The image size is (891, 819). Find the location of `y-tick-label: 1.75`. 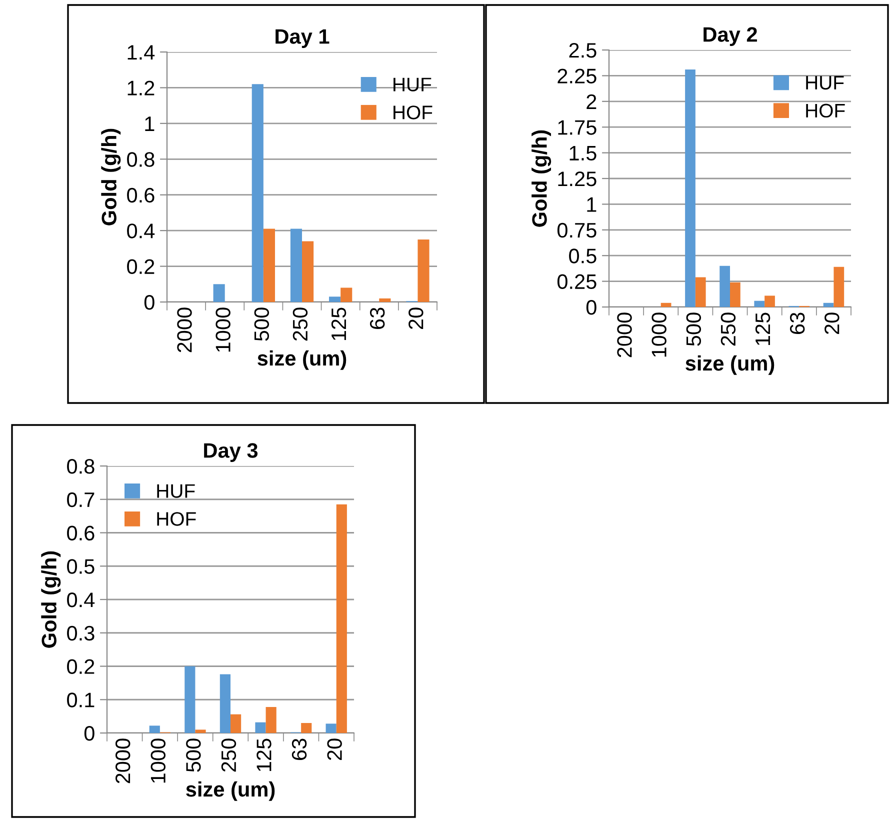

y-tick-label: 1.75 is located at coordinates (577, 127).